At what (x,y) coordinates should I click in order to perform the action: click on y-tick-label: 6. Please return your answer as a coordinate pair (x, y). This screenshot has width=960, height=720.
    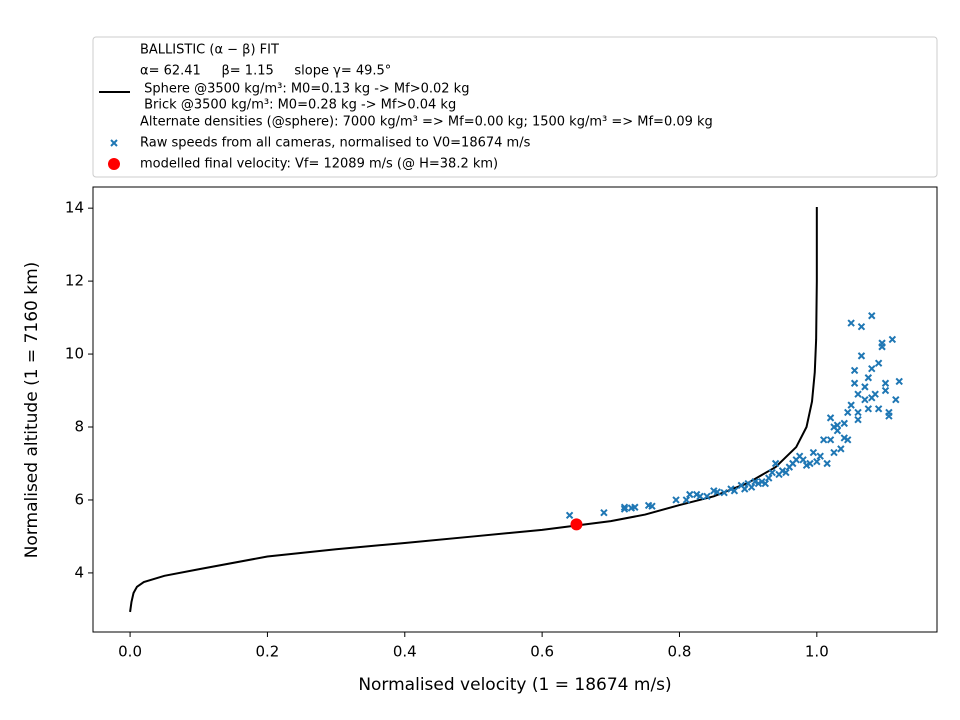
    Looking at the image, I should click on (79, 499).